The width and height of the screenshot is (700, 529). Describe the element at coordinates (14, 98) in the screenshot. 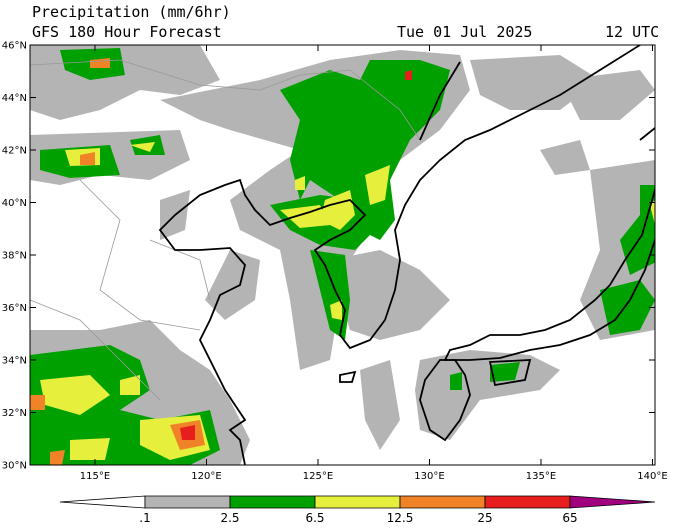

I see `lat-label: 44°N` at that location.